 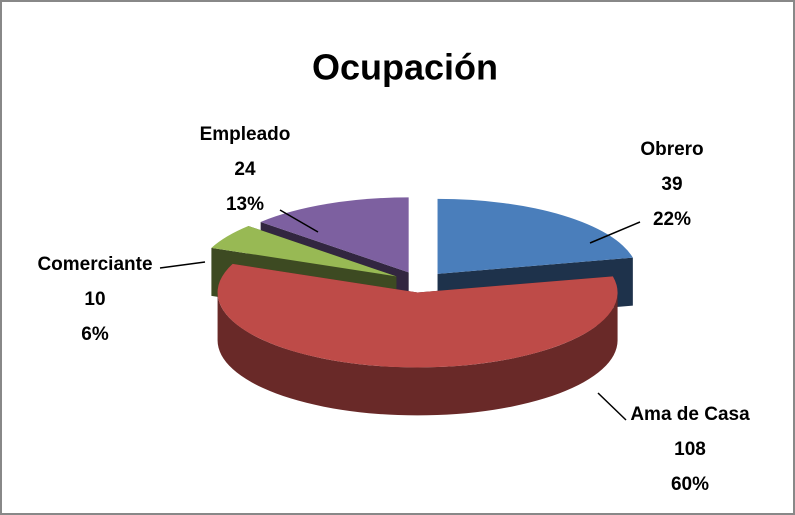 What do you see at coordinates (245, 134) in the screenshot?
I see `label-name: Empleado` at bounding box center [245, 134].